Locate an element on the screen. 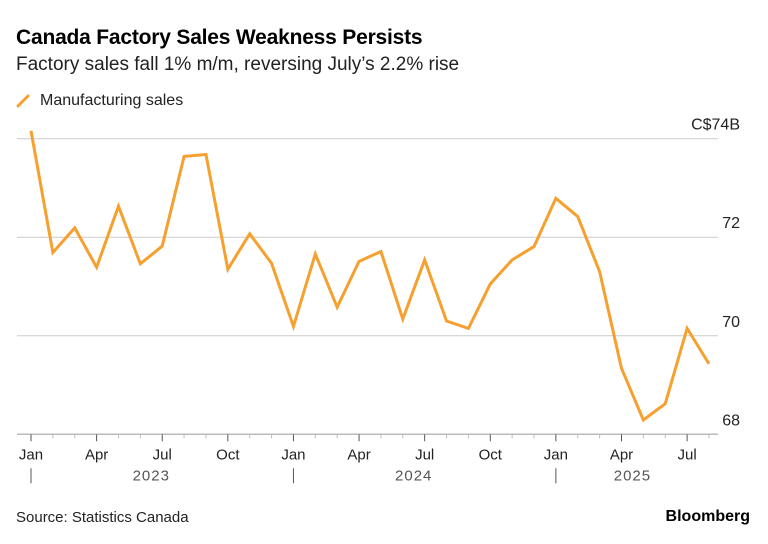 The width and height of the screenshot is (768, 544). legend: Manufacturing sales is located at coordinates (99, 101).